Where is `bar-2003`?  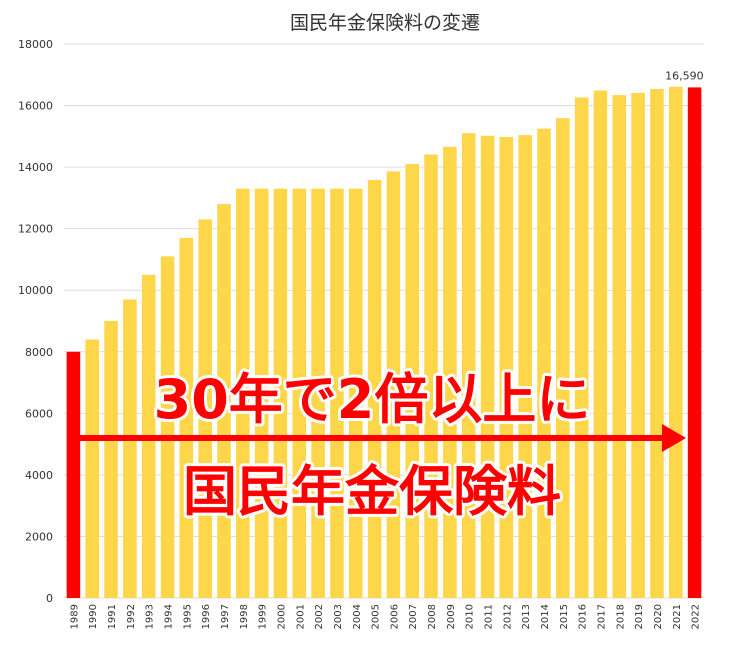
bar-2003 is located at coordinates (337, 393).